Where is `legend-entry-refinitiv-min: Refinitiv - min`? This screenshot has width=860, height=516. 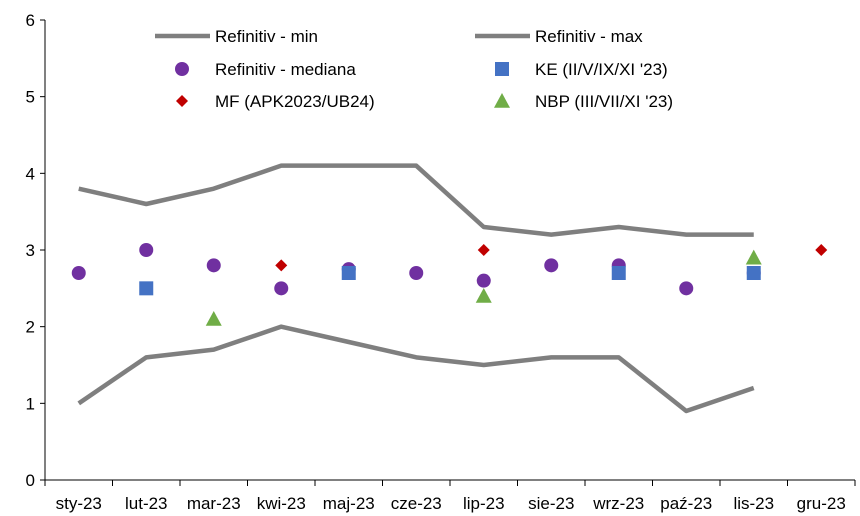 legend-entry-refinitiv-min: Refinitiv - min is located at coordinates (236, 36).